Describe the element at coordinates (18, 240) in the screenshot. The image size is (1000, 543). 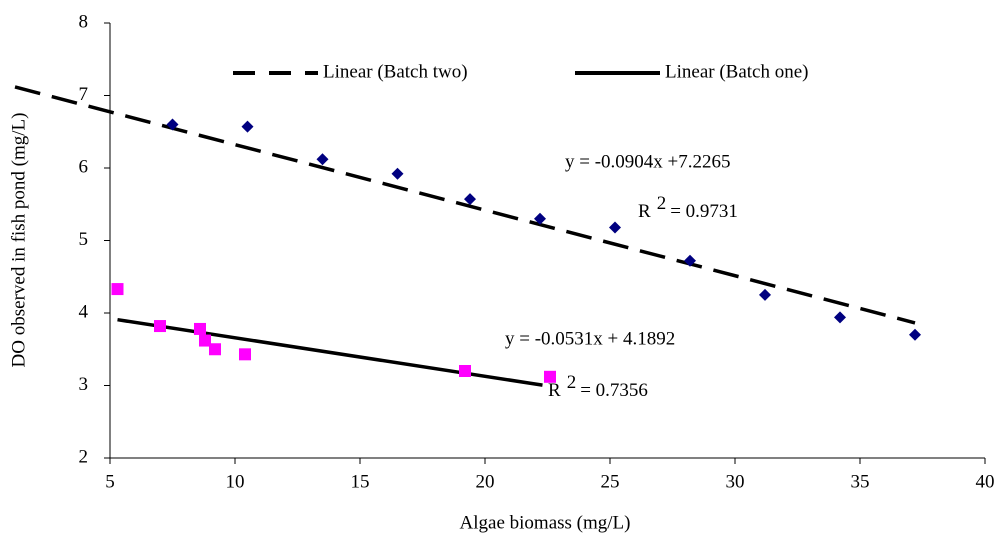
I see `y-axis-label: DO observed in fish pond (mg/L)` at that location.